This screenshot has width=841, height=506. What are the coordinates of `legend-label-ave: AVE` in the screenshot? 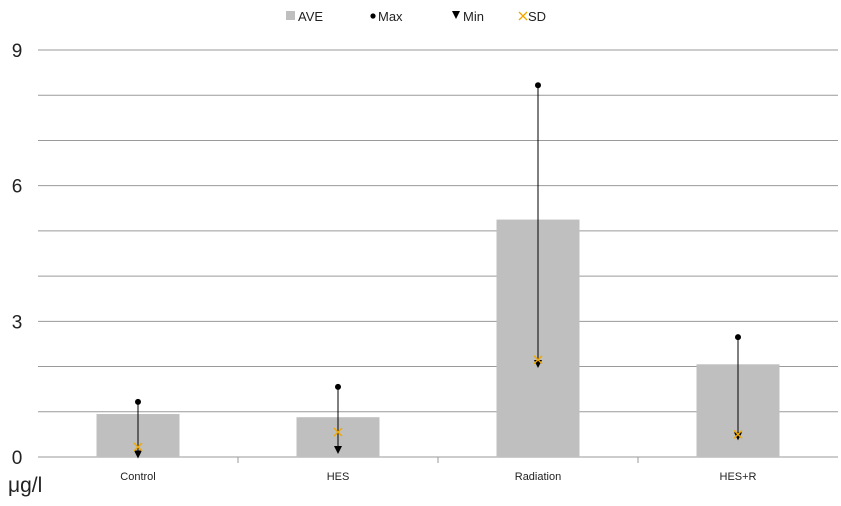 It's located at (310, 16).